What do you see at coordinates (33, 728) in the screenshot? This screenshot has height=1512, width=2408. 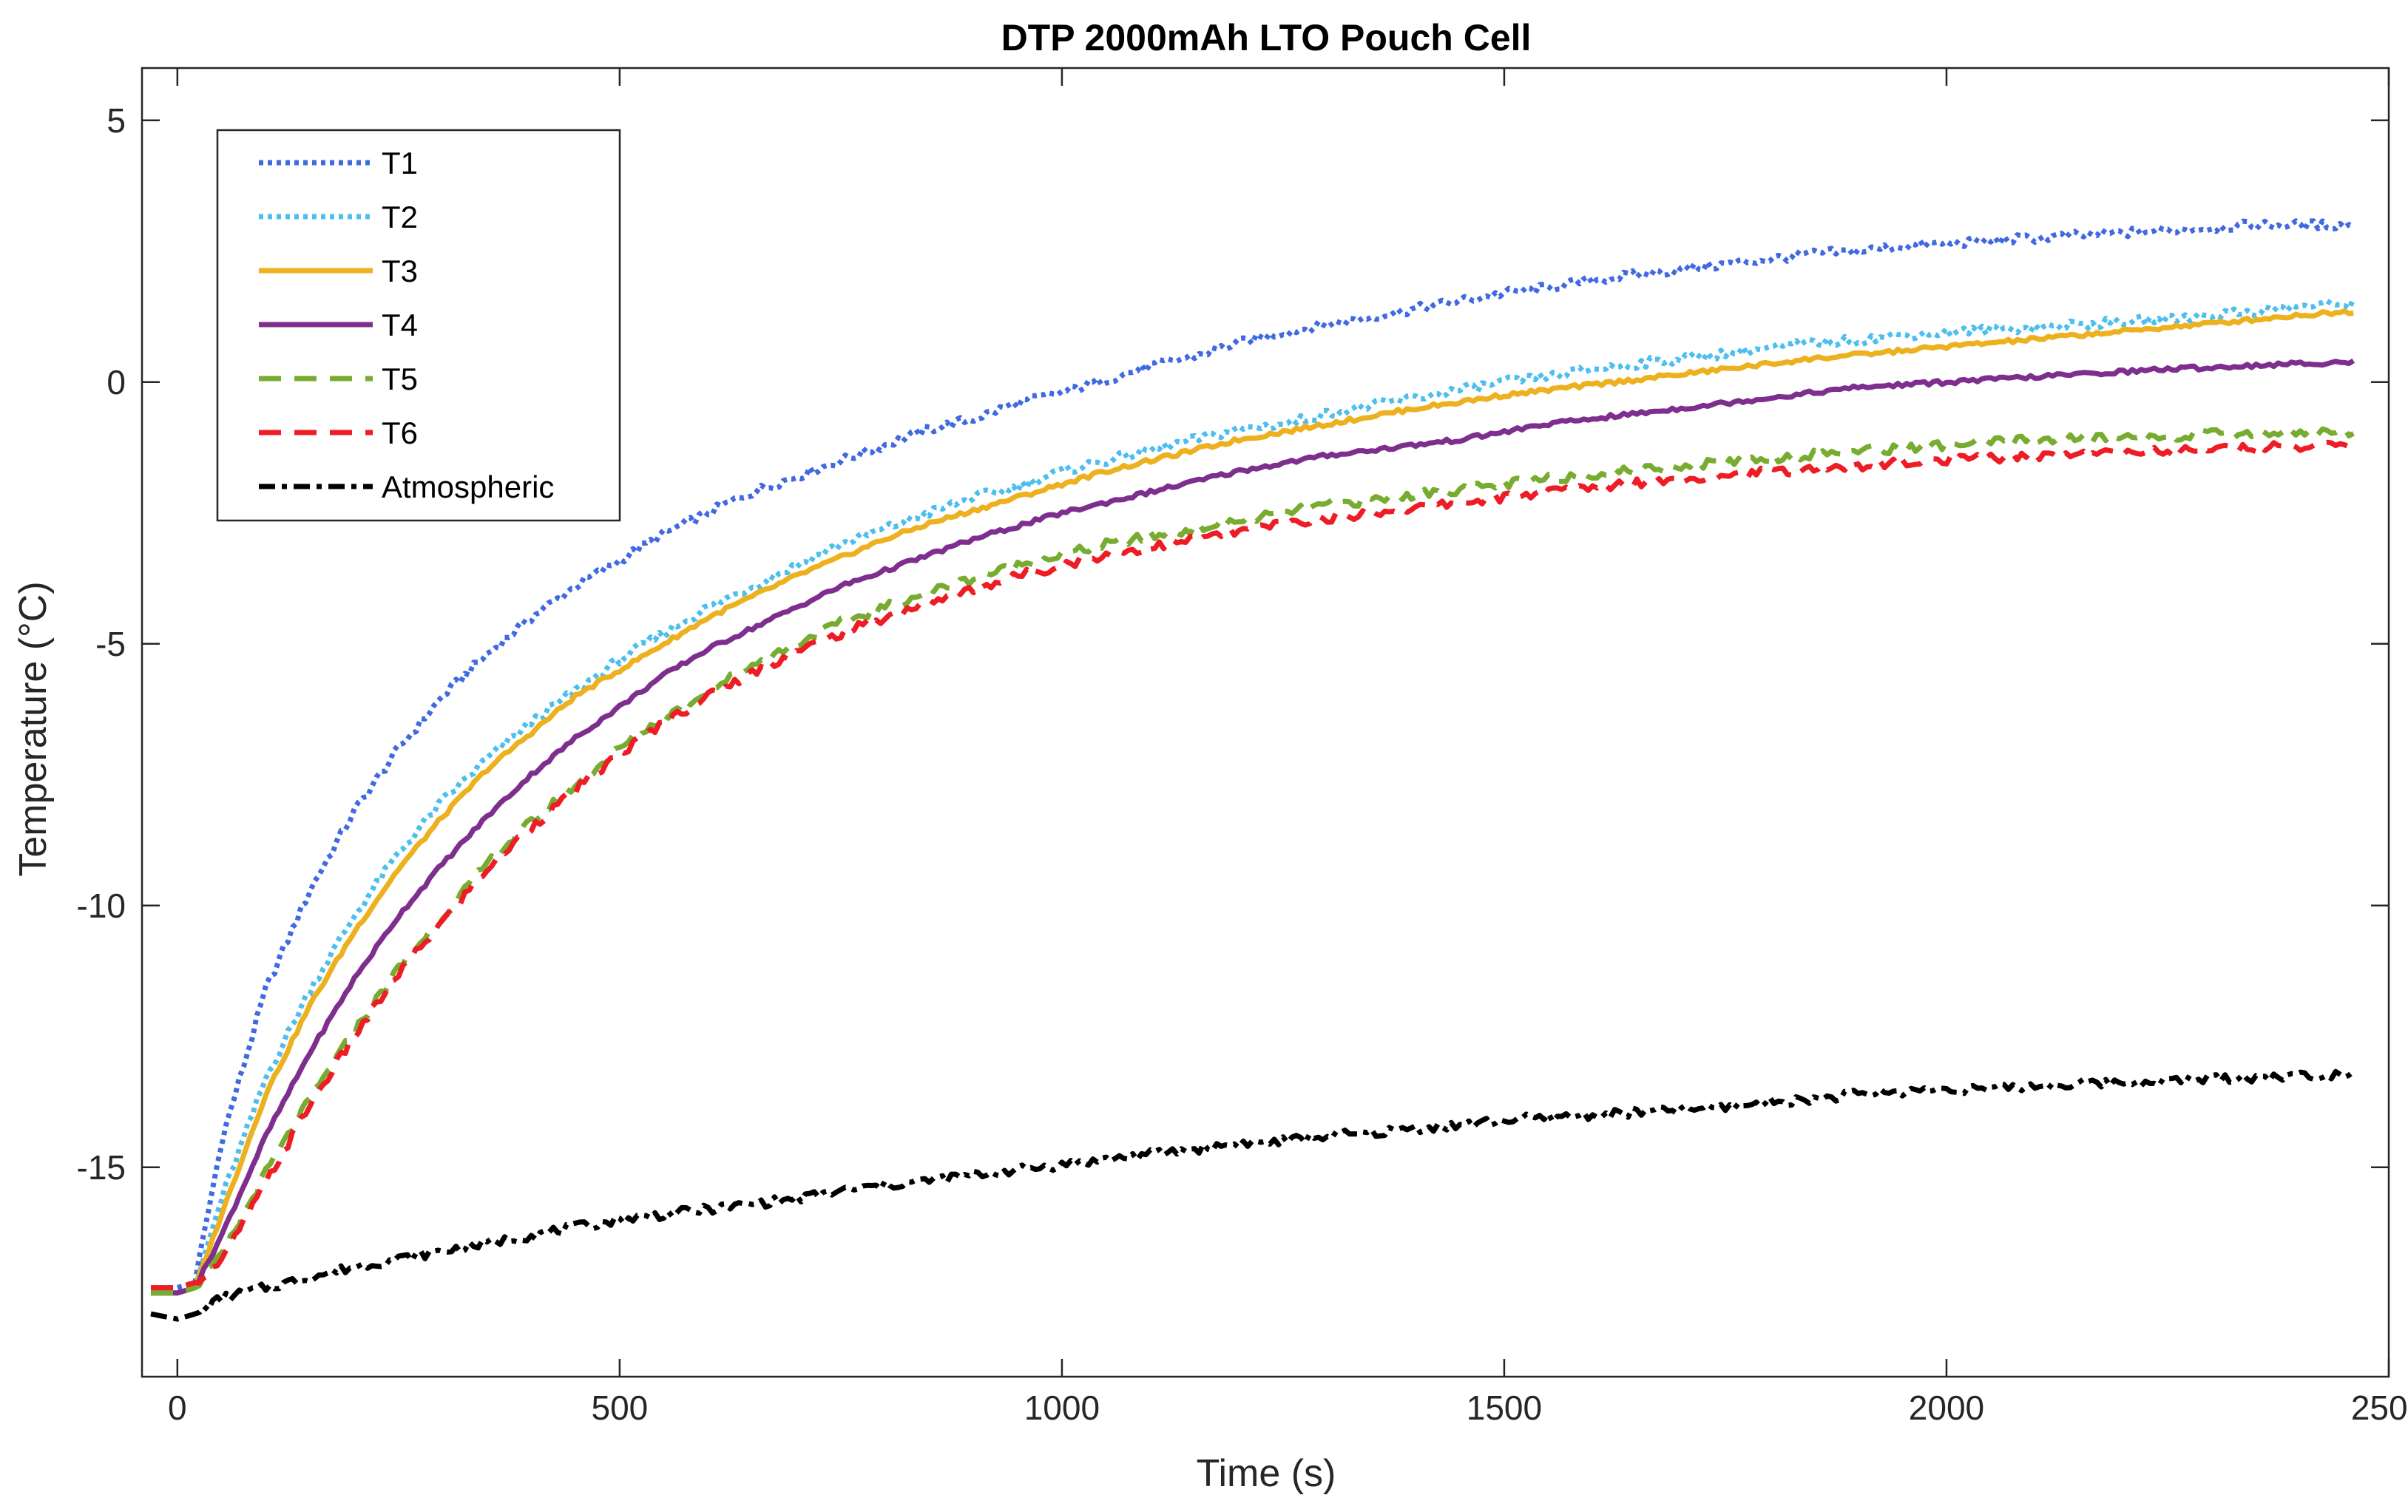 I see `y-axis-label: Temperature (°C)` at bounding box center [33, 728].